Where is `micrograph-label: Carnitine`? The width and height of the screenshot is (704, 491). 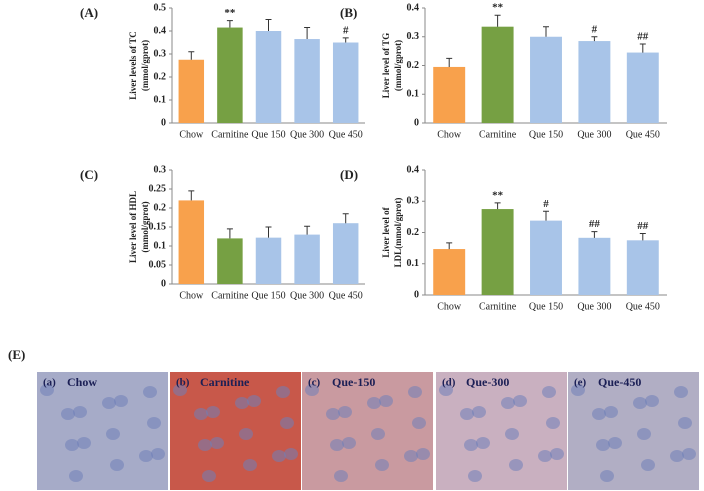 micrograph-label: Carnitine is located at coordinates (225, 382).